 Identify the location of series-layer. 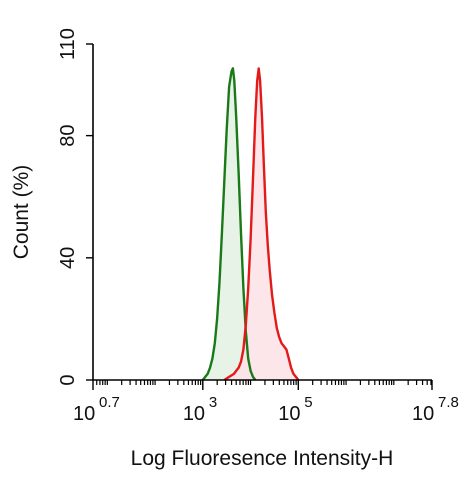
(250, 224).